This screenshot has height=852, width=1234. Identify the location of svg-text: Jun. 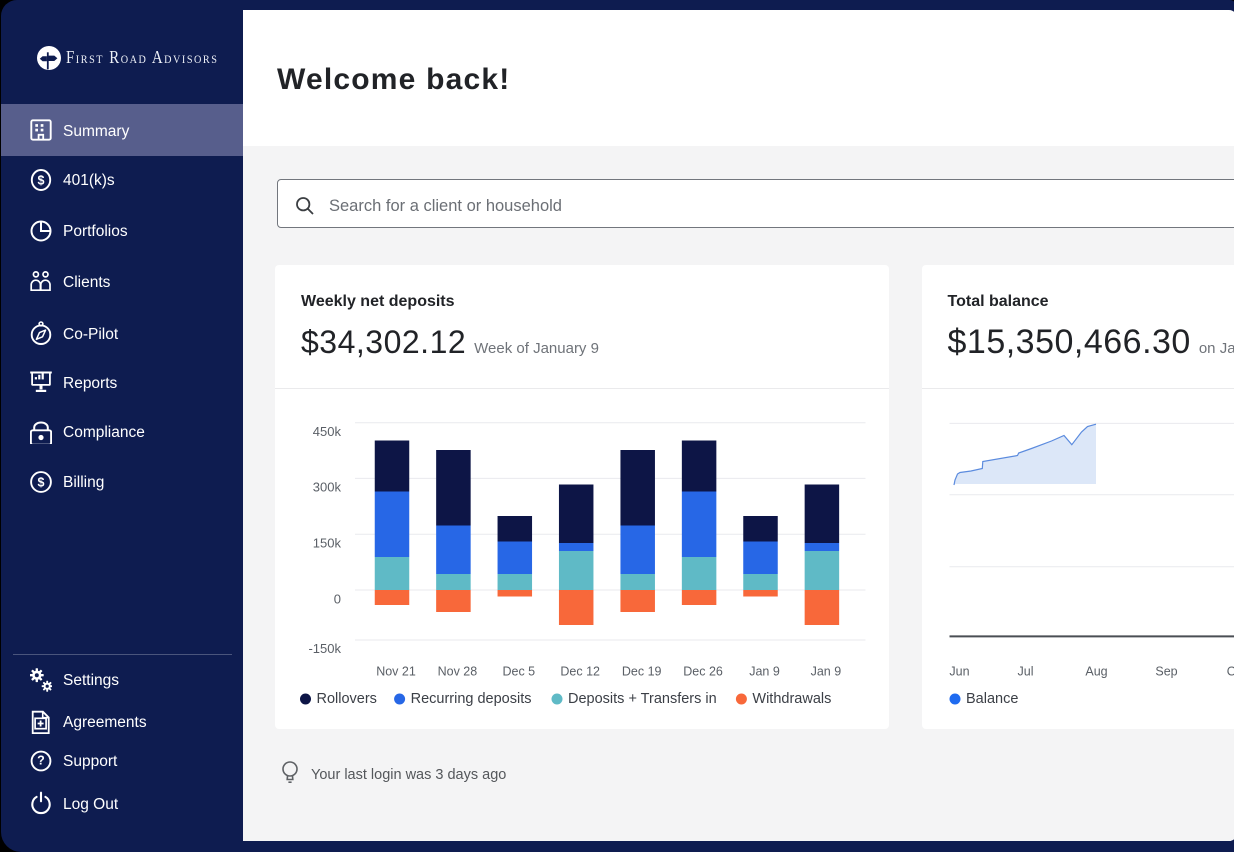
(959, 672).